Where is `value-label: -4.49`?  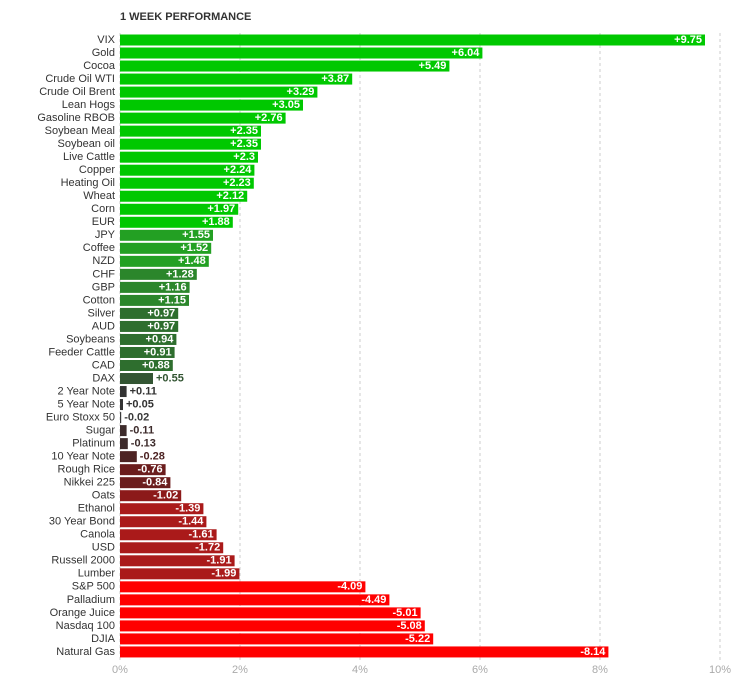
value-label: -4.49 is located at coordinates (373, 600).